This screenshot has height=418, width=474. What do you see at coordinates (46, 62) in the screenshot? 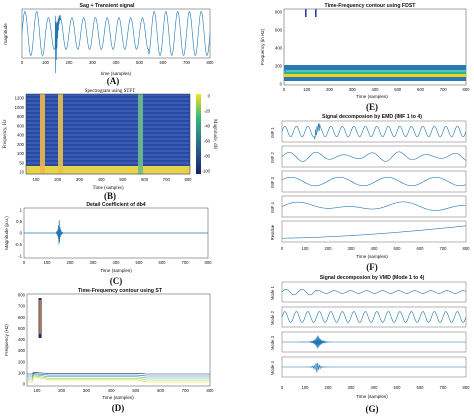
I see `panel-a-xtick-100: 100` at bounding box center [46, 62].